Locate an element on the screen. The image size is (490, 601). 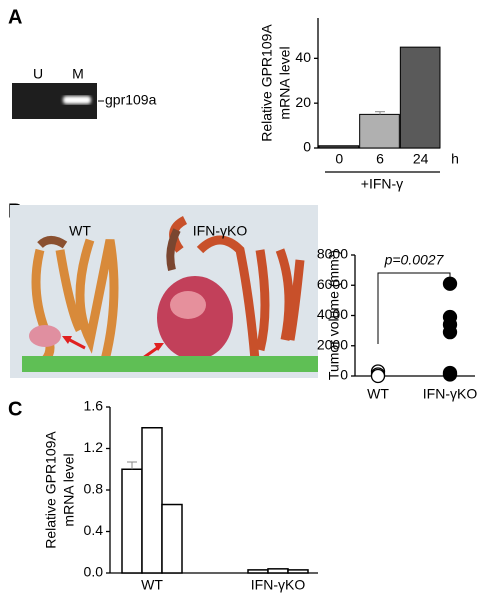
y-tick-label: 4000 is located at coordinates (332, 314).